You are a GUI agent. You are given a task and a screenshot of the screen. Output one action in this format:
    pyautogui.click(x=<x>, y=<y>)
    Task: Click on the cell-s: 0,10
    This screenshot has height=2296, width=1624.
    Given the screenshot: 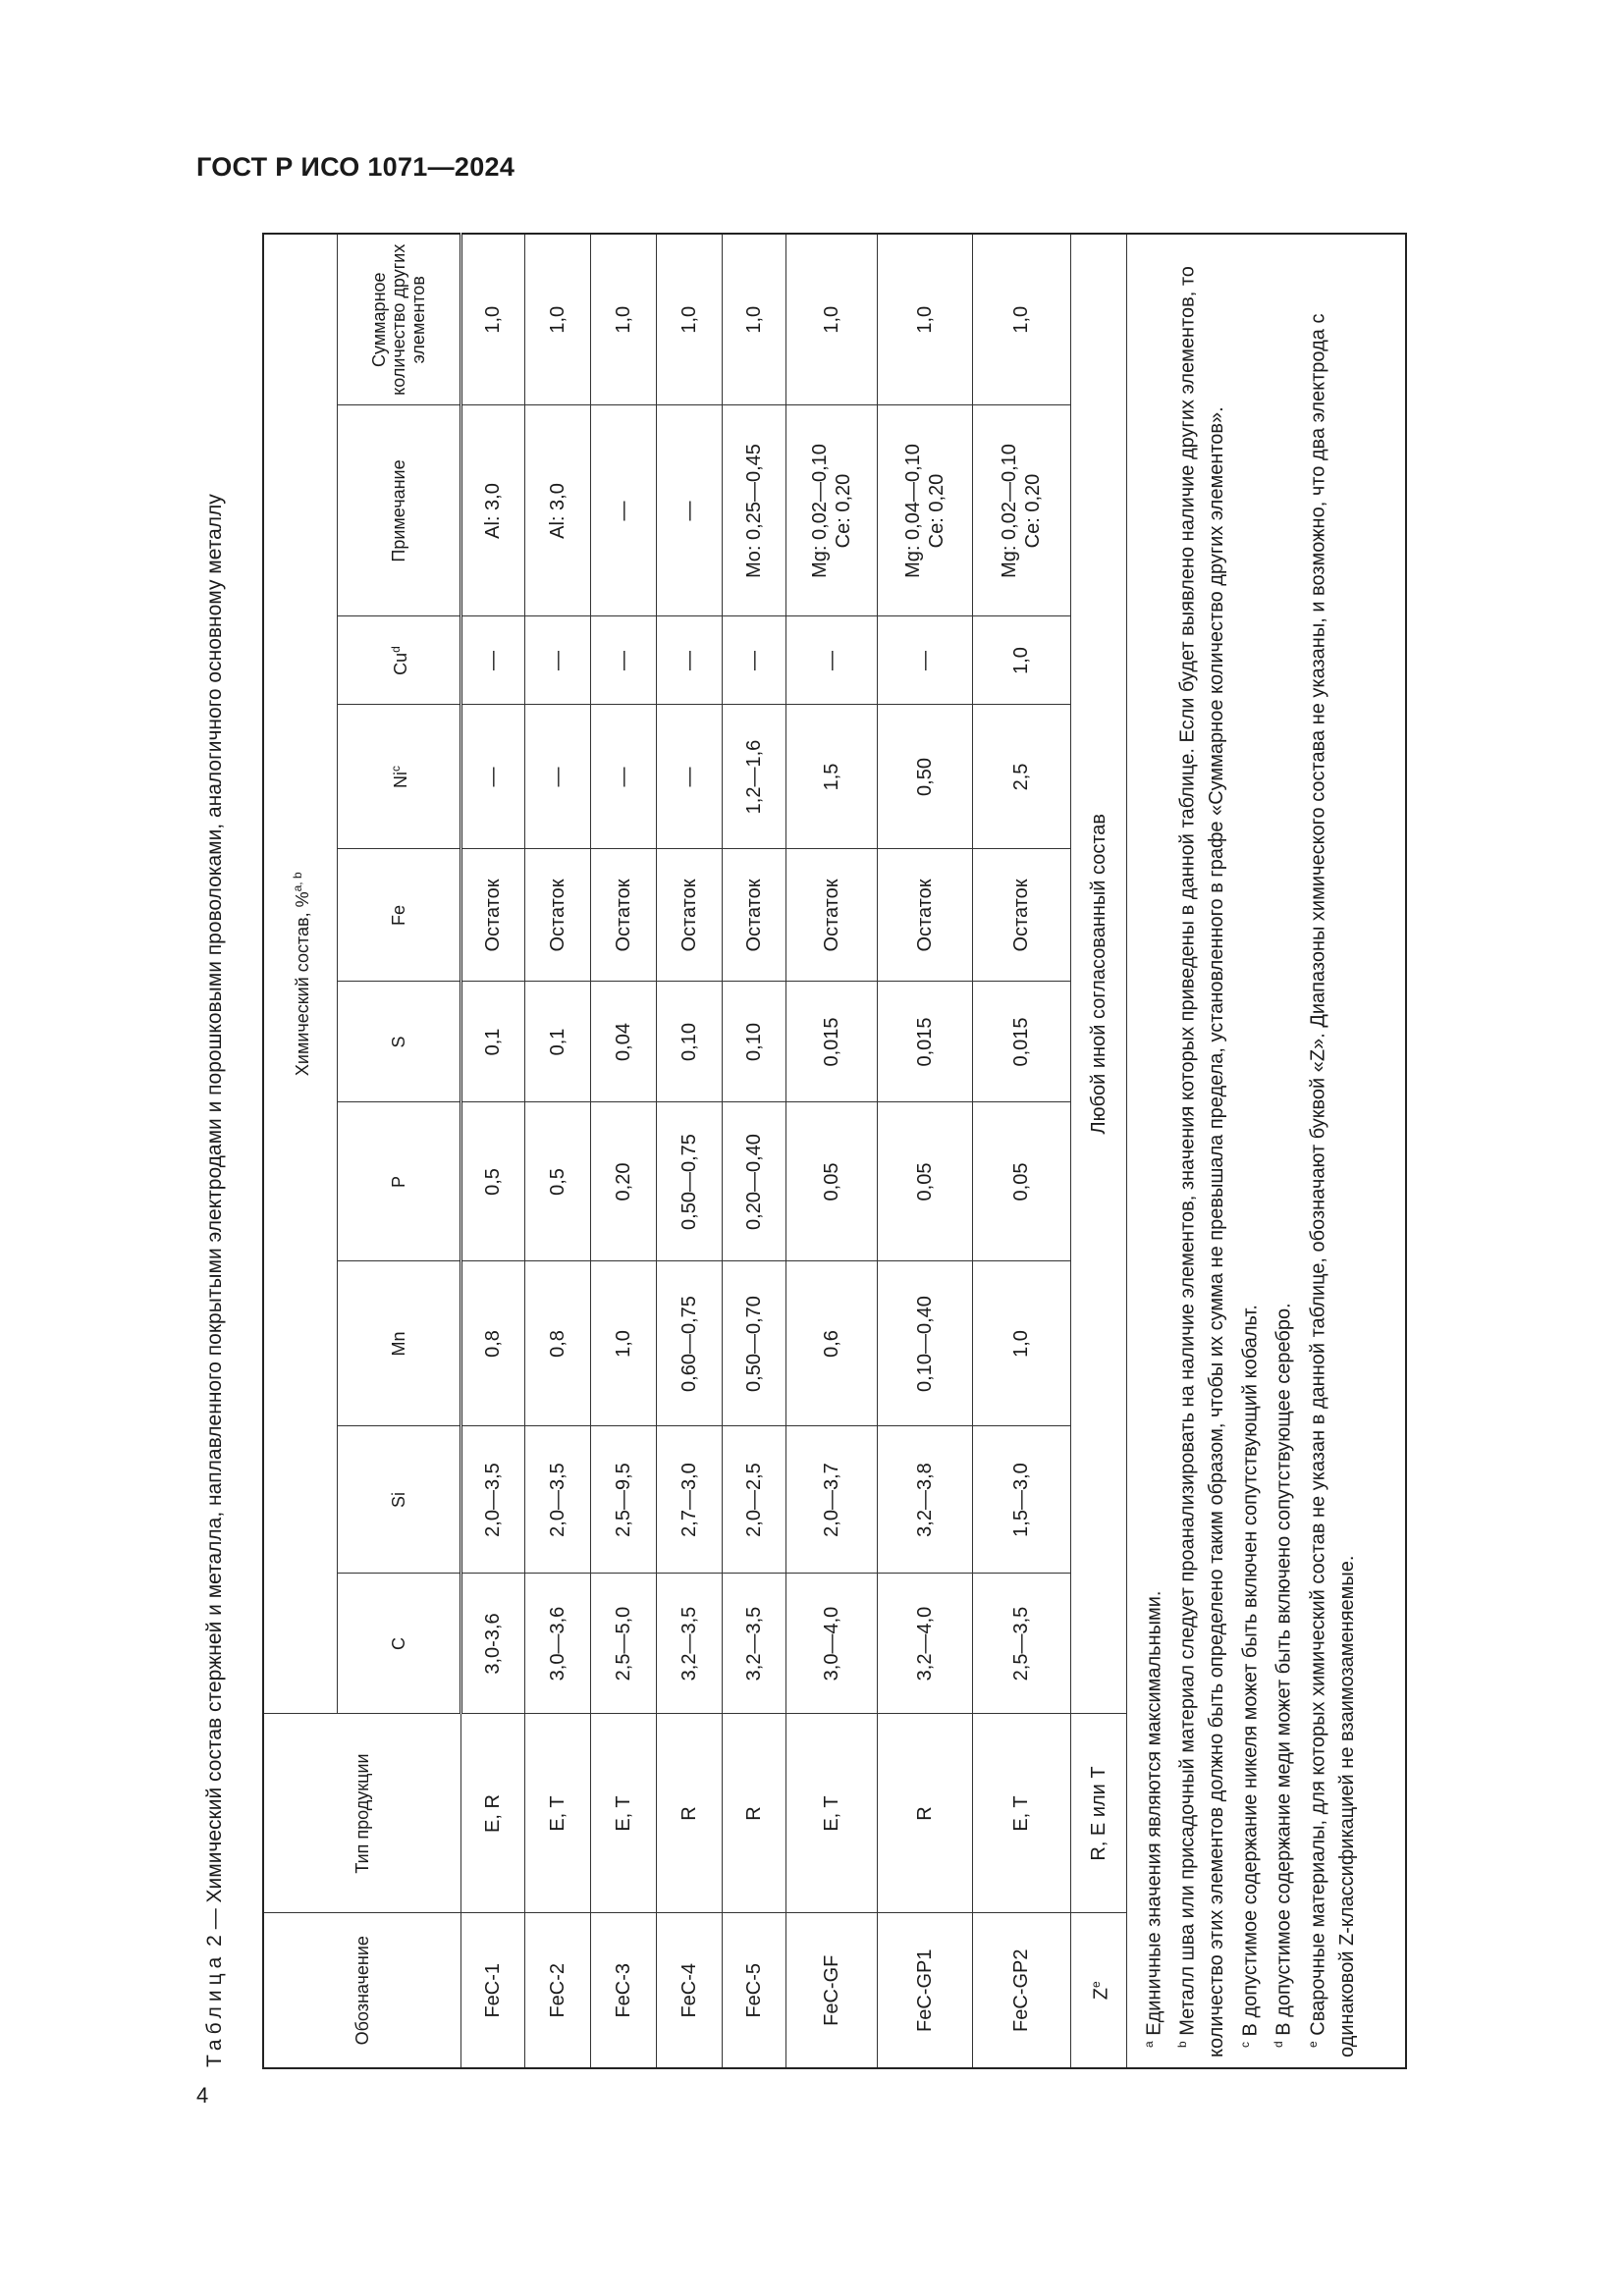 What is the action you would take?
    pyautogui.click(x=753, y=1042)
    